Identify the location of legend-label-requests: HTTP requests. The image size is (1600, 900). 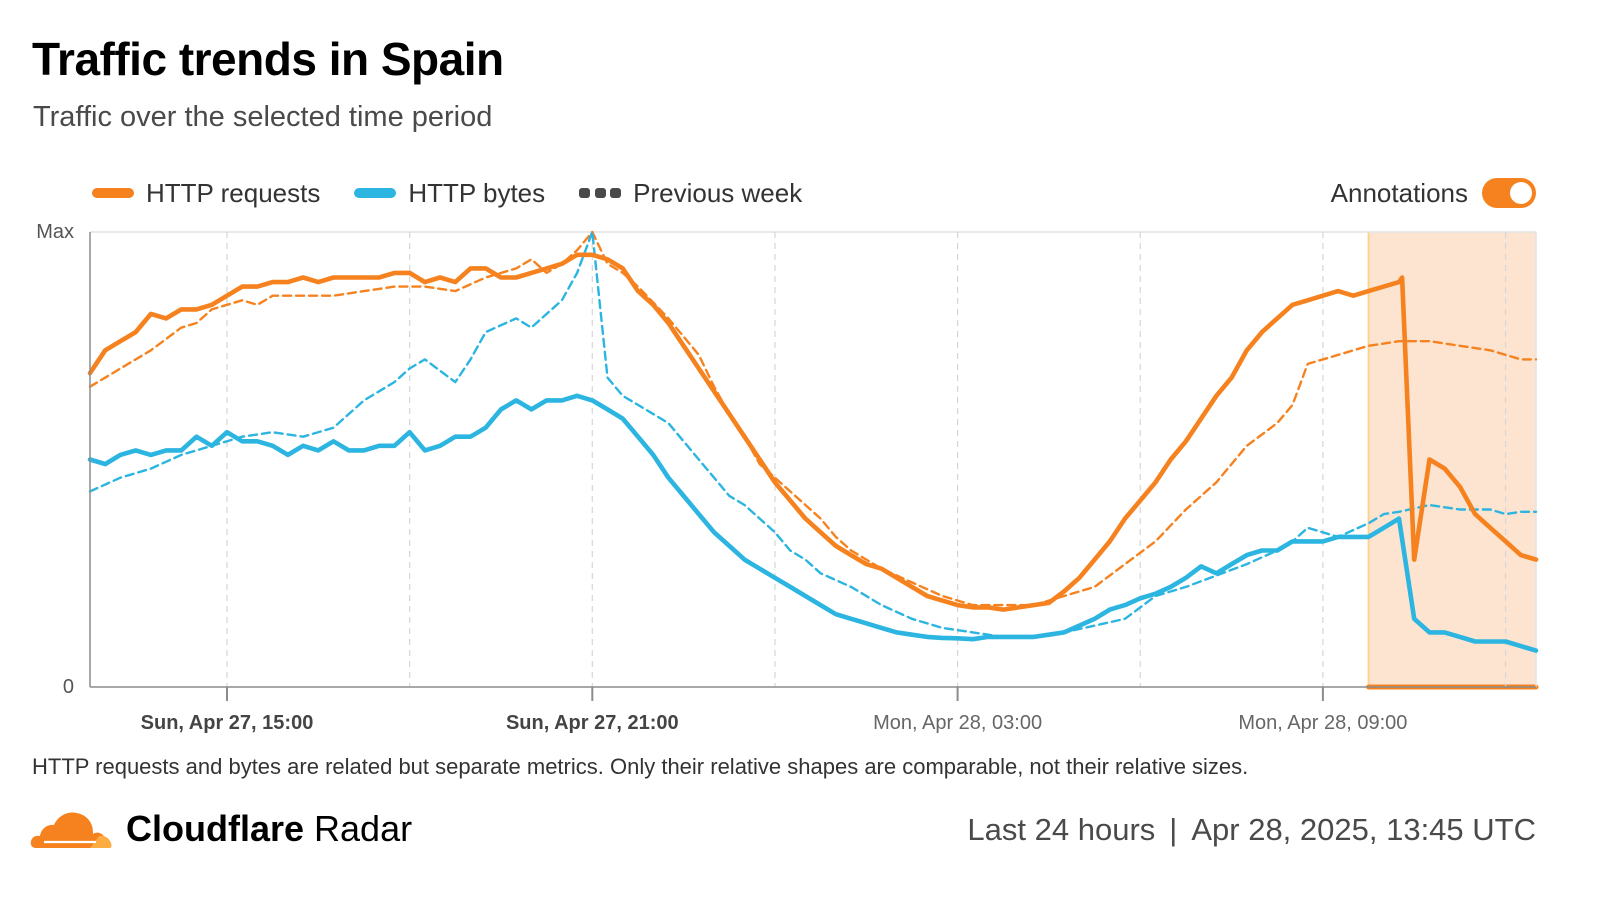
(233, 192).